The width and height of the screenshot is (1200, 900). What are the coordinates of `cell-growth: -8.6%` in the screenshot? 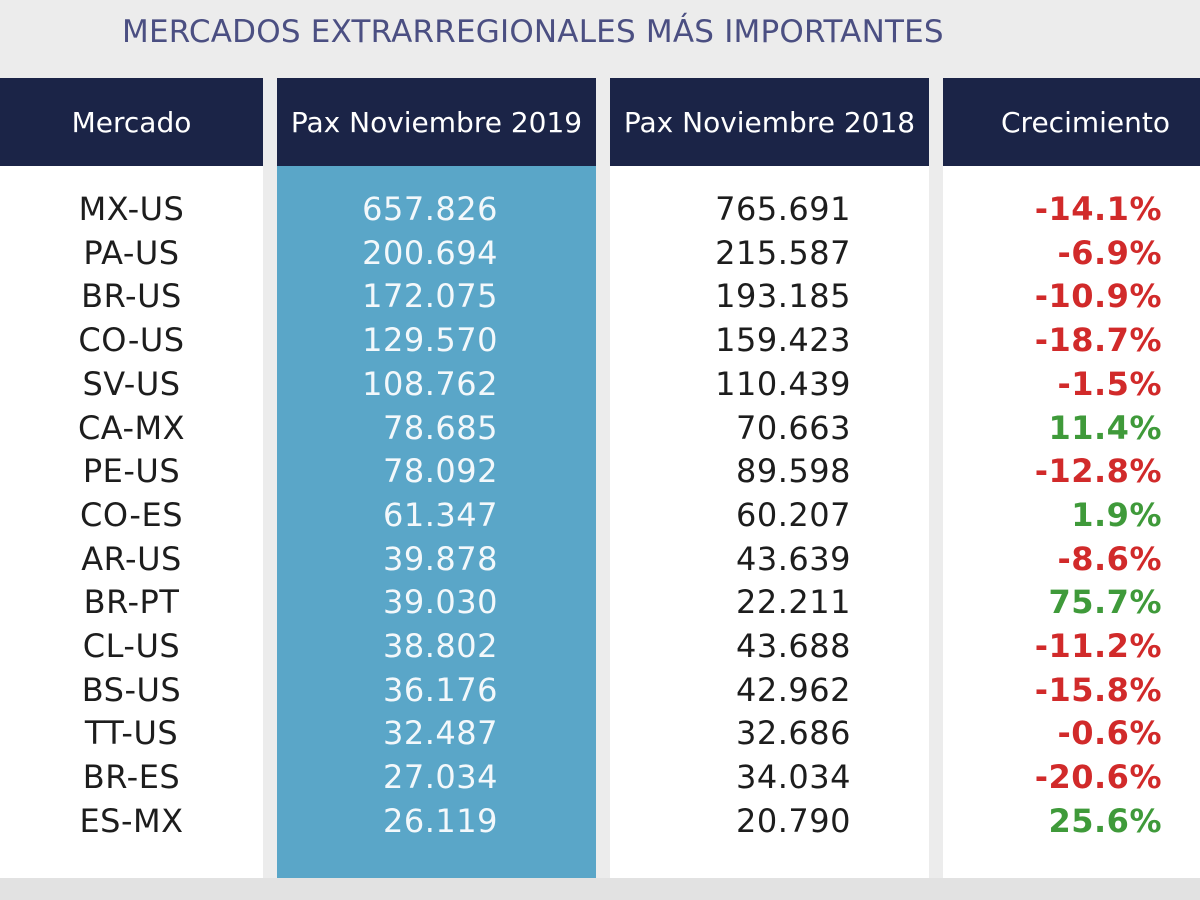 It's located at (1109, 559).